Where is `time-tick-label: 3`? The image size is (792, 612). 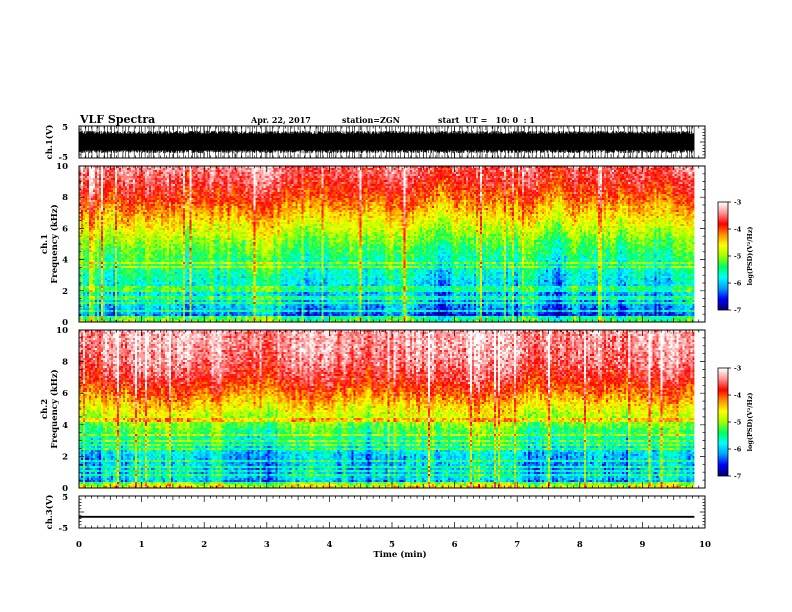 time-tick-label: 3 is located at coordinates (267, 545).